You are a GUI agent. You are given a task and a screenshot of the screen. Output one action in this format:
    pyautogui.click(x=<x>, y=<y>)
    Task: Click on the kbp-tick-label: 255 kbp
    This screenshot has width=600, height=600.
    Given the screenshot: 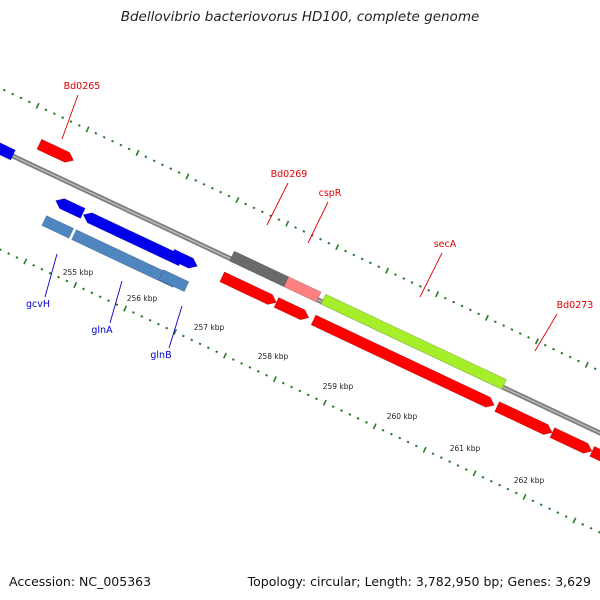 What is the action you would take?
    pyautogui.click(x=78, y=272)
    